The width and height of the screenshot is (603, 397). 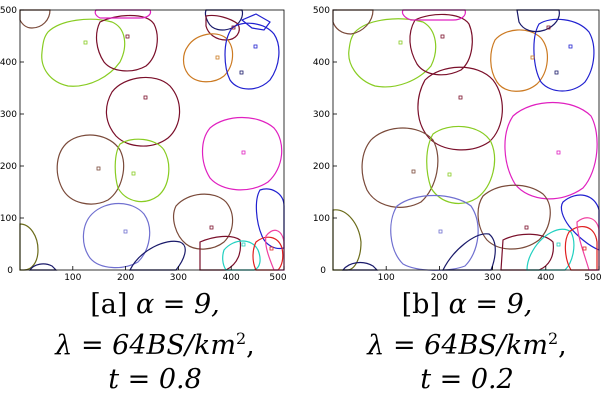 What do you see at coordinates (10, 271) in the screenshot?
I see `origin-label: 0` at bounding box center [10, 271].